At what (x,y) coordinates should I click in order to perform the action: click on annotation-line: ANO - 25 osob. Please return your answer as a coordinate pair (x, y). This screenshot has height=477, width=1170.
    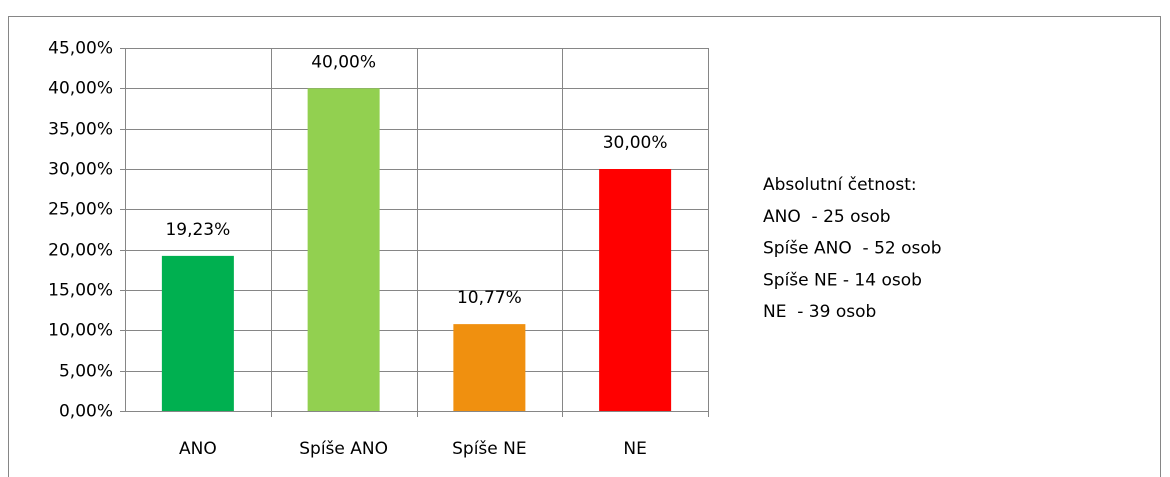
    Looking at the image, I should click on (827, 217).